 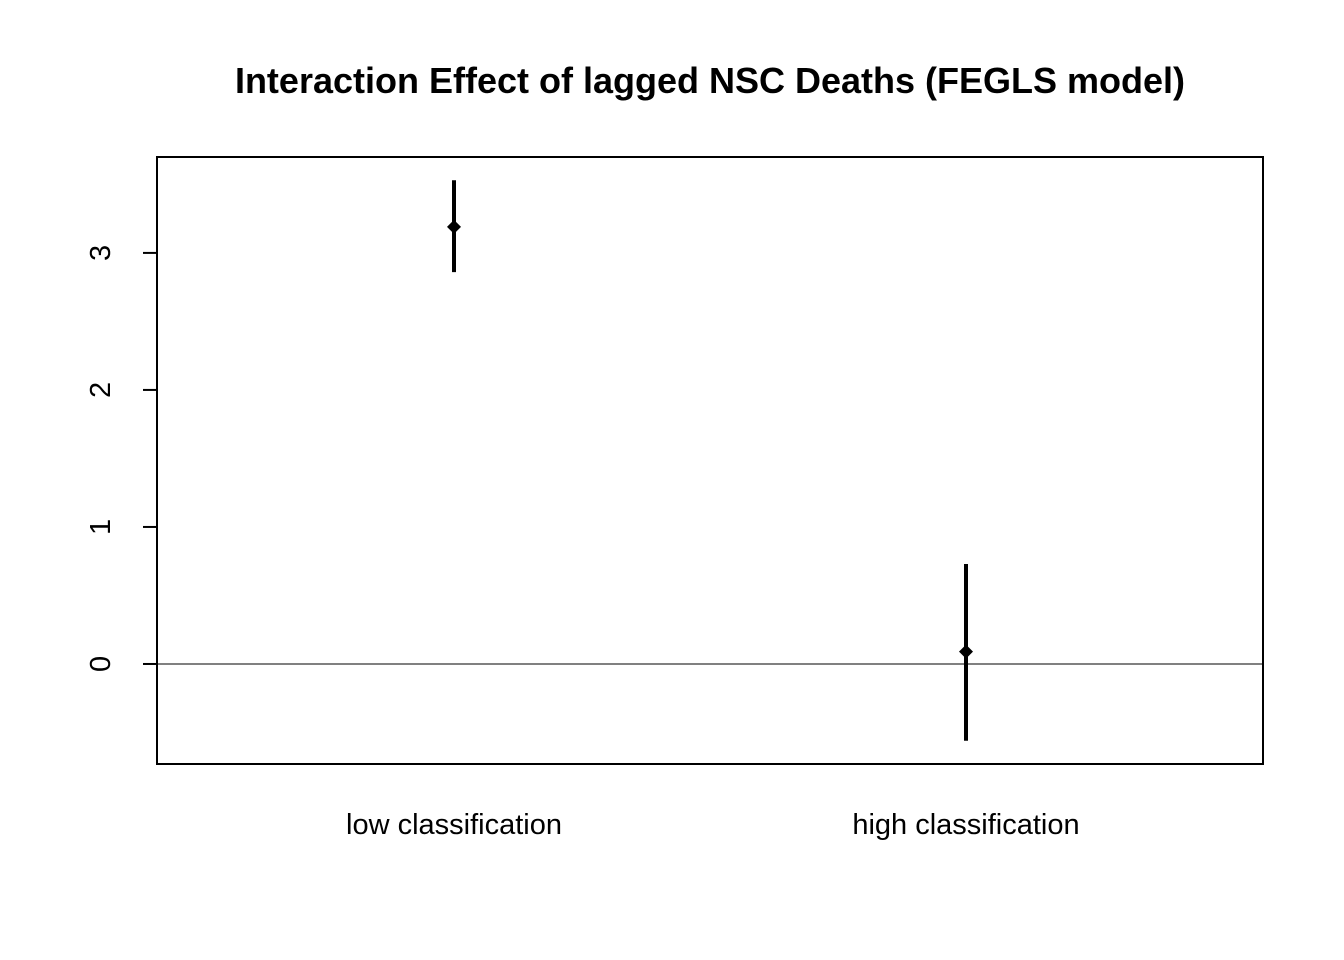 What do you see at coordinates (101, 664) in the screenshot?
I see `y-tick-label: 0` at bounding box center [101, 664].